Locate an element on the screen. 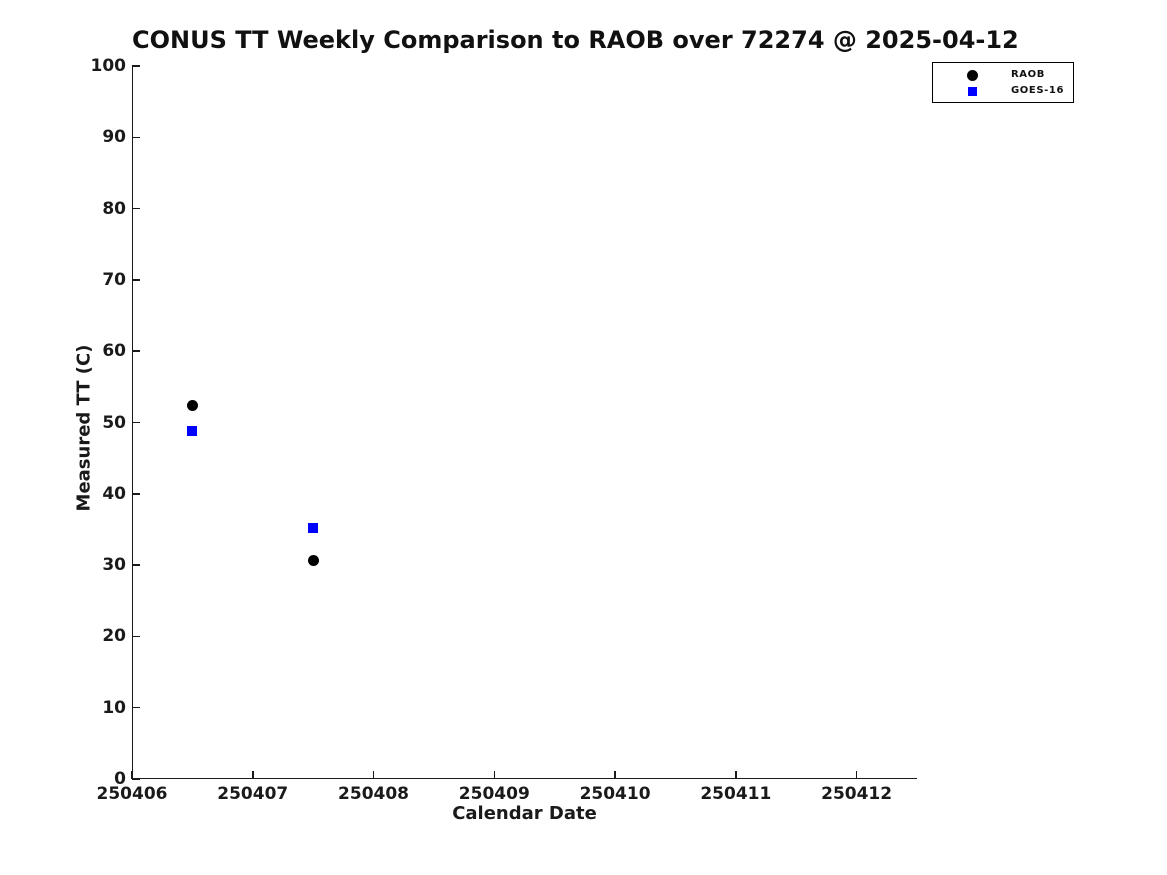  legend-label-raob: RAOB is located at coordinates (1028, 74).